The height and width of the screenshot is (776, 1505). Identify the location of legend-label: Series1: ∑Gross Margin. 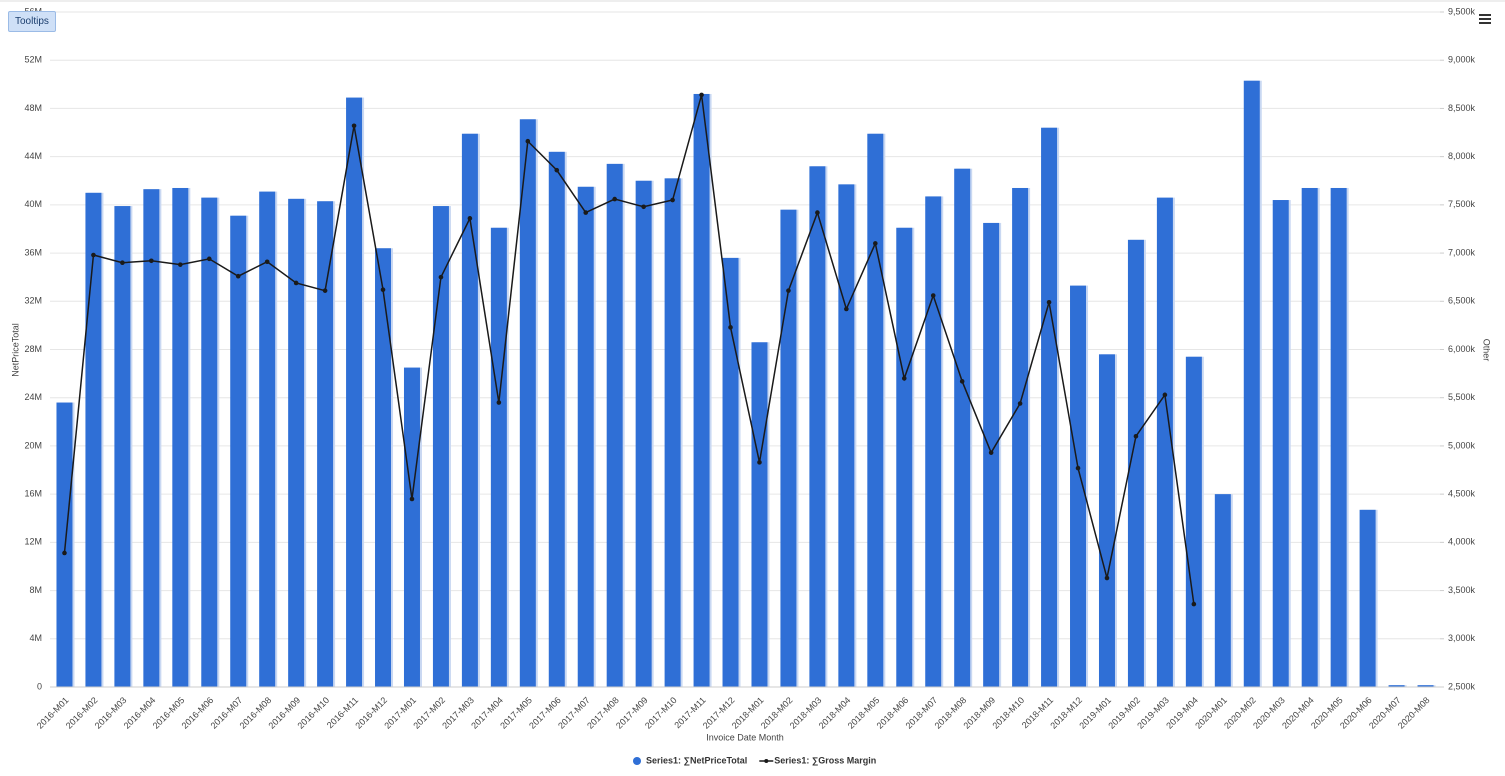
(825, 760).